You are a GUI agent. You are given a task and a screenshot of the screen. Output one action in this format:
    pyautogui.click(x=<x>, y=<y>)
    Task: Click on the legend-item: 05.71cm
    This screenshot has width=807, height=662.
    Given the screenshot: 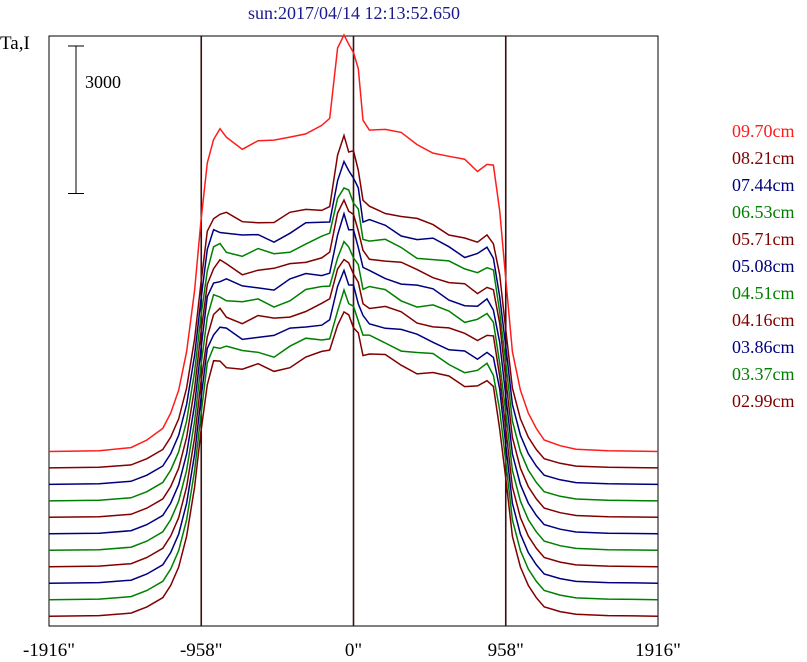 What is the action you would take?
    pyautogui.click(x=763, y=239)
    